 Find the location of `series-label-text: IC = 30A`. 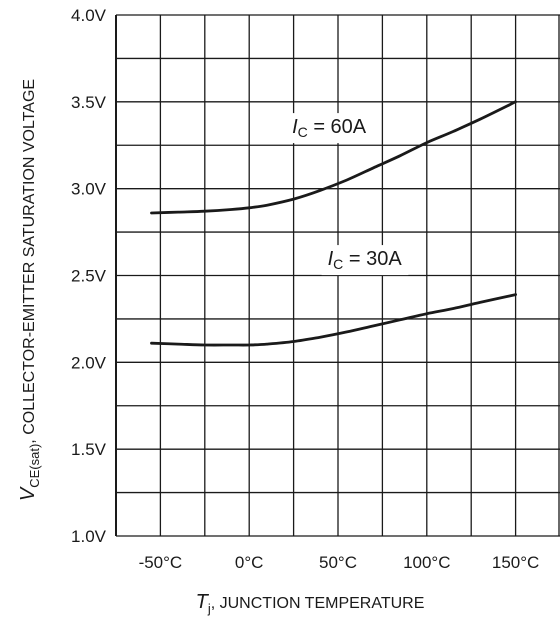

series-label-text: IC = 30A is located at coordinates (365, 260).